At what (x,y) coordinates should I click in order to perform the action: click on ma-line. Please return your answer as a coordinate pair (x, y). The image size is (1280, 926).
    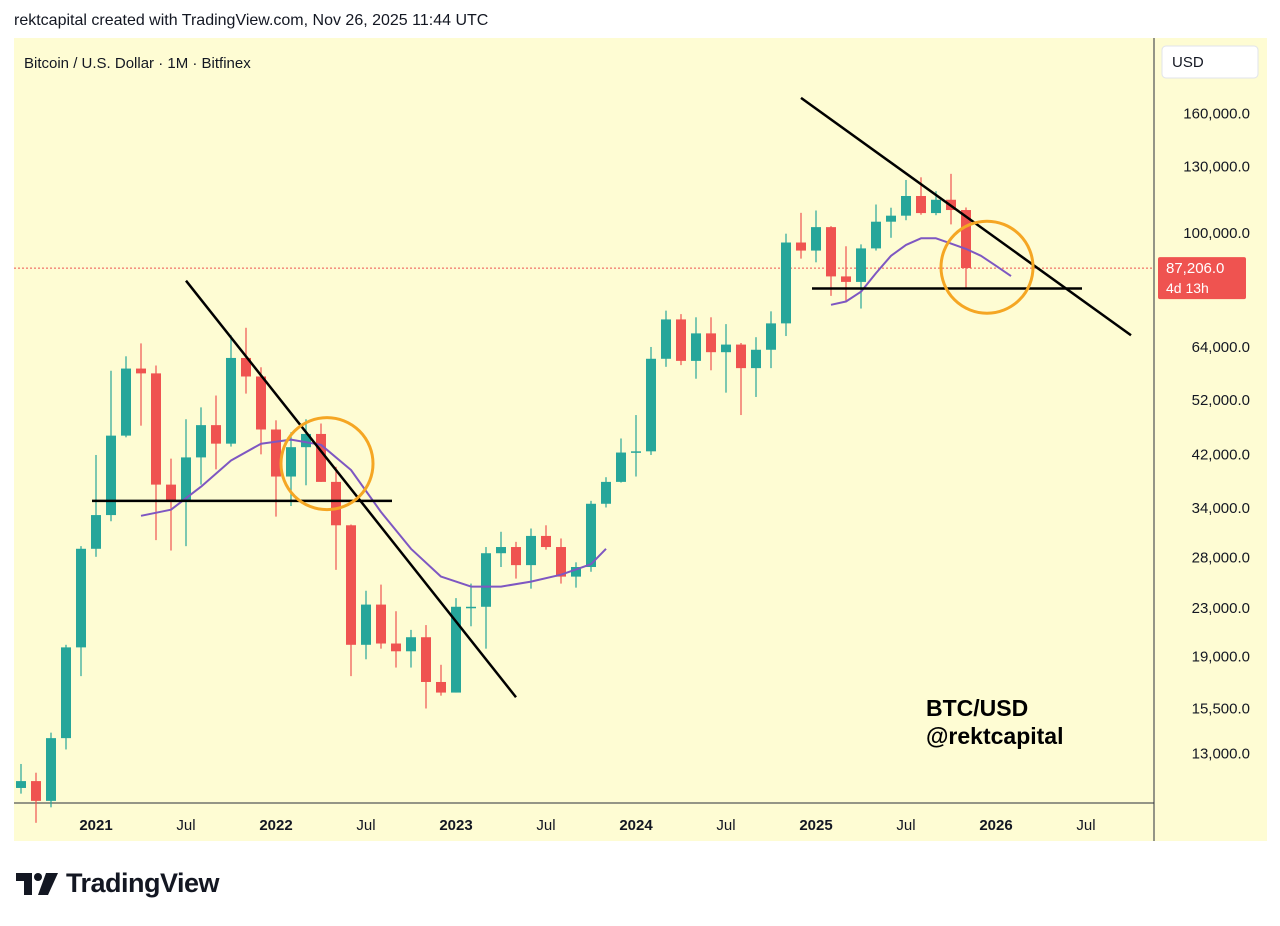
    Looking at the image, I should click on (373, 513).